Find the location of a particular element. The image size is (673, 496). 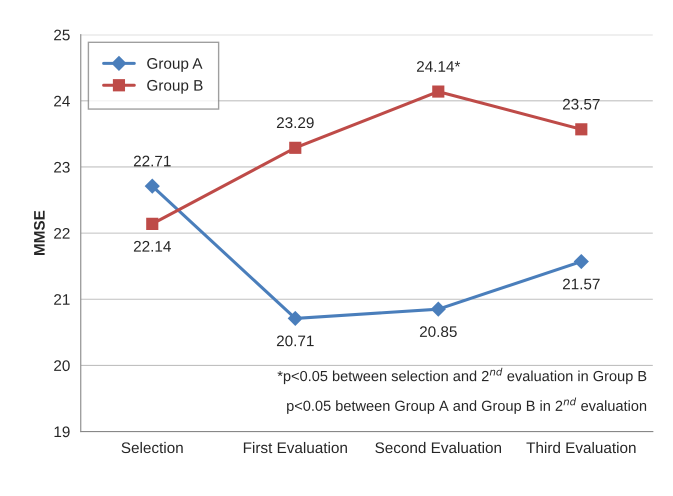

x-tick-label: Third Evaluation is located at coordinates (581, 448).